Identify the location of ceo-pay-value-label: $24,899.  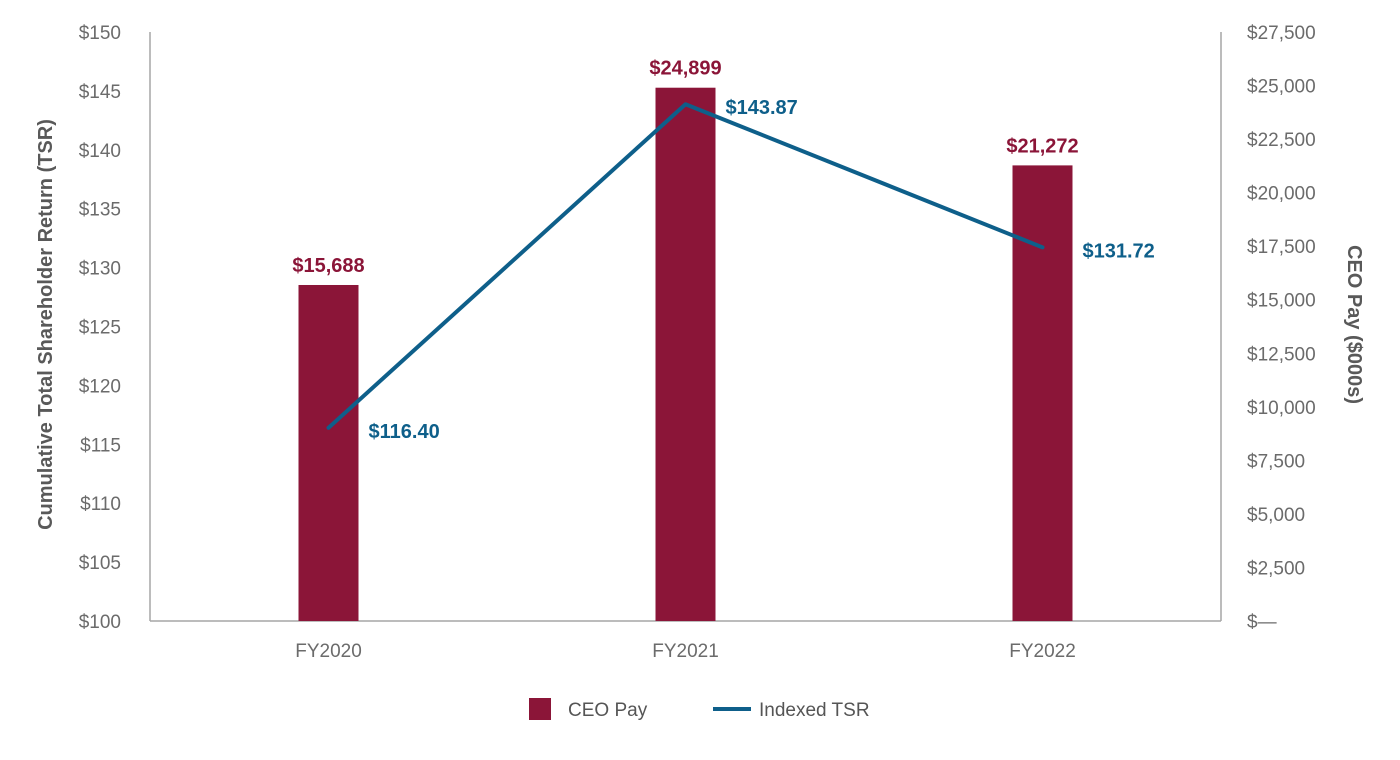
(685, 69).